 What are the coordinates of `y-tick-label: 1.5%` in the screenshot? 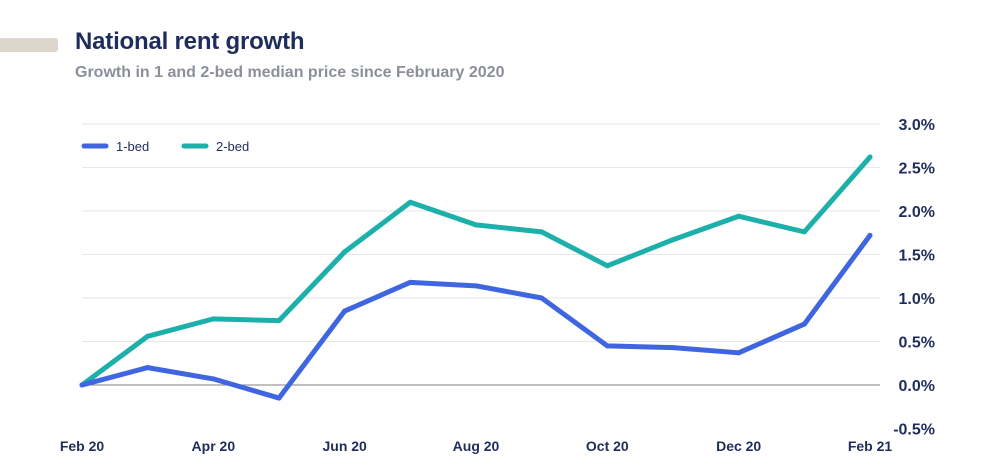 It's located at (917, 256).